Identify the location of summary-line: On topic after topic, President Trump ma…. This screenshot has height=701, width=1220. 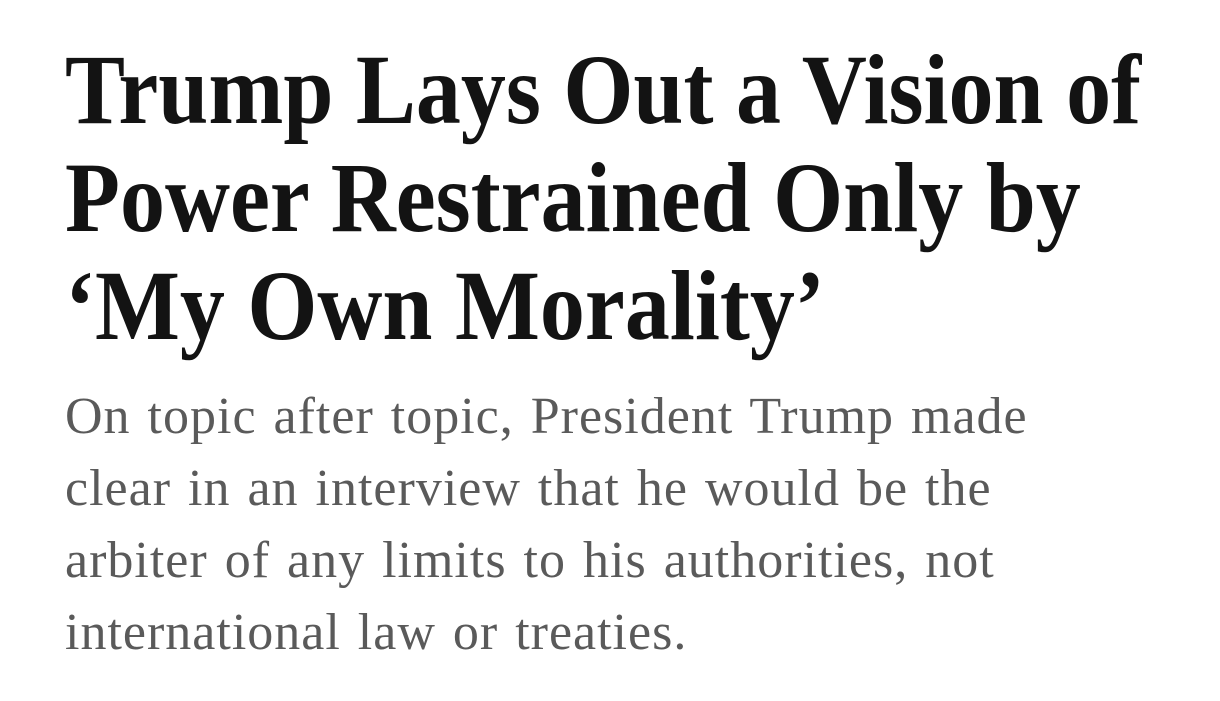
(546, 416).